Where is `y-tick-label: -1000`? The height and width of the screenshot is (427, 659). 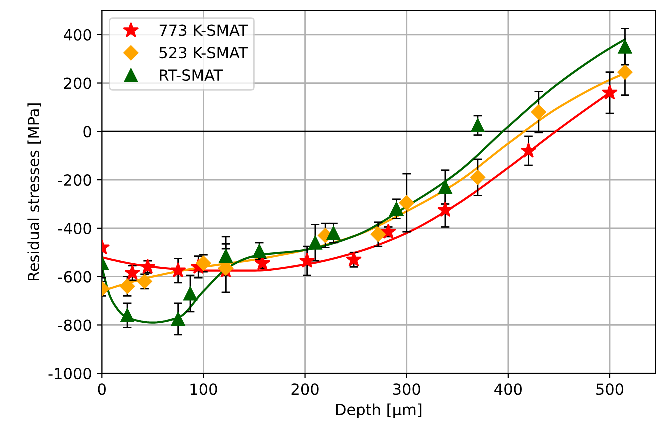 y-tick-label: -1000 is located at coordinates (70, 374).